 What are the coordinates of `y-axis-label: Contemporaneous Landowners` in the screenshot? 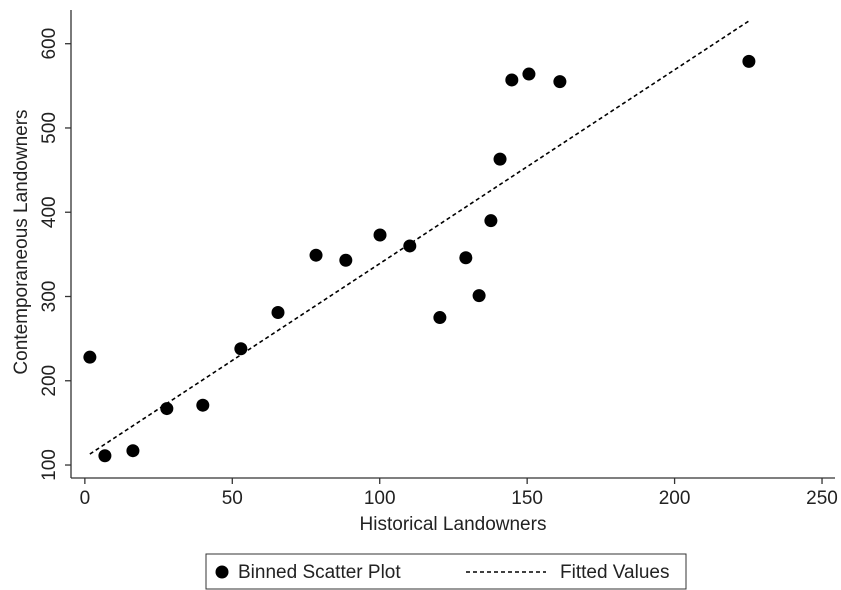 It's located at (21, 241).